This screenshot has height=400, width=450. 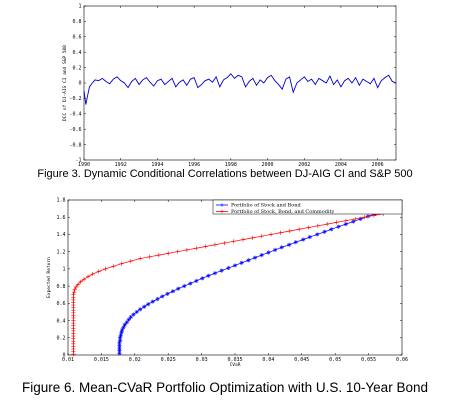 What do you see at coordinates (301, 360) in the screenshot?
I see `x-tick-label: 0.045` at bounding box center [301, 360].